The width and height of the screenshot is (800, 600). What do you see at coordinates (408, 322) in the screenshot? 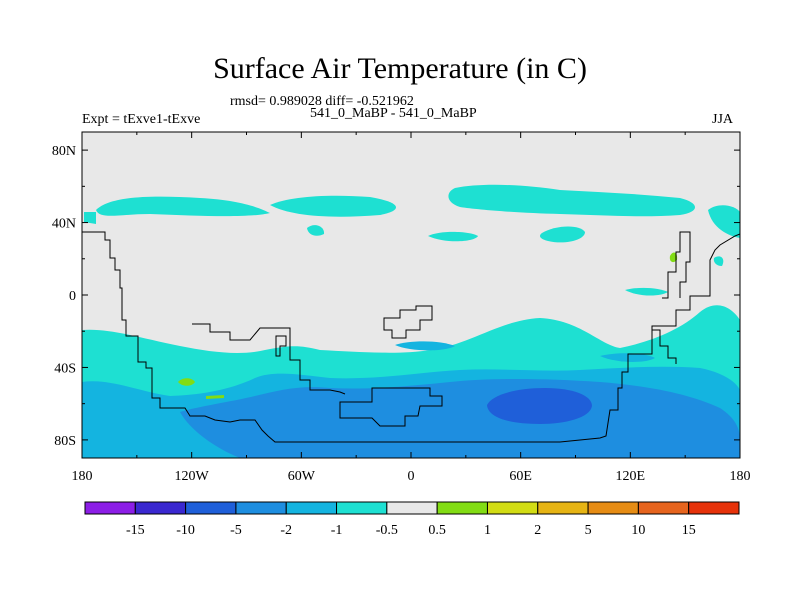
I see `coastline-island` at bounding box center [408, 322].